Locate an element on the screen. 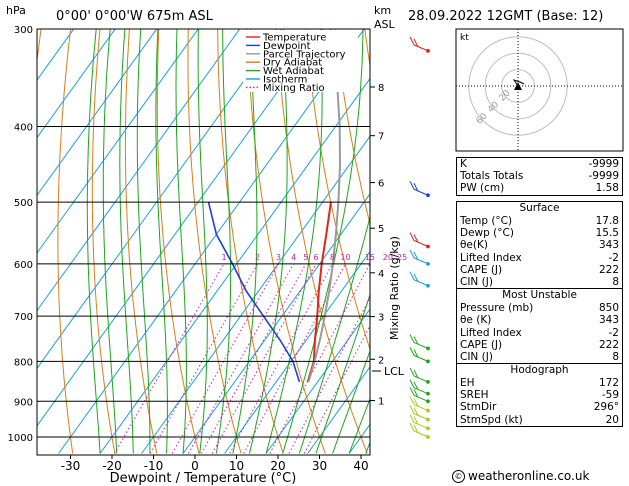 This screenshot has width=629, height=486. pressure-tick-label: 900 is located at coordinates (23, 402).